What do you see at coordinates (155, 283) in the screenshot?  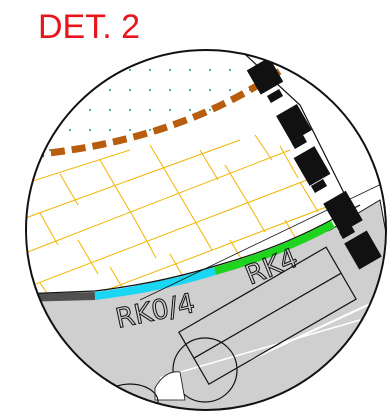 I see `edge-segment-rk04` at bounding box center [155, 283].